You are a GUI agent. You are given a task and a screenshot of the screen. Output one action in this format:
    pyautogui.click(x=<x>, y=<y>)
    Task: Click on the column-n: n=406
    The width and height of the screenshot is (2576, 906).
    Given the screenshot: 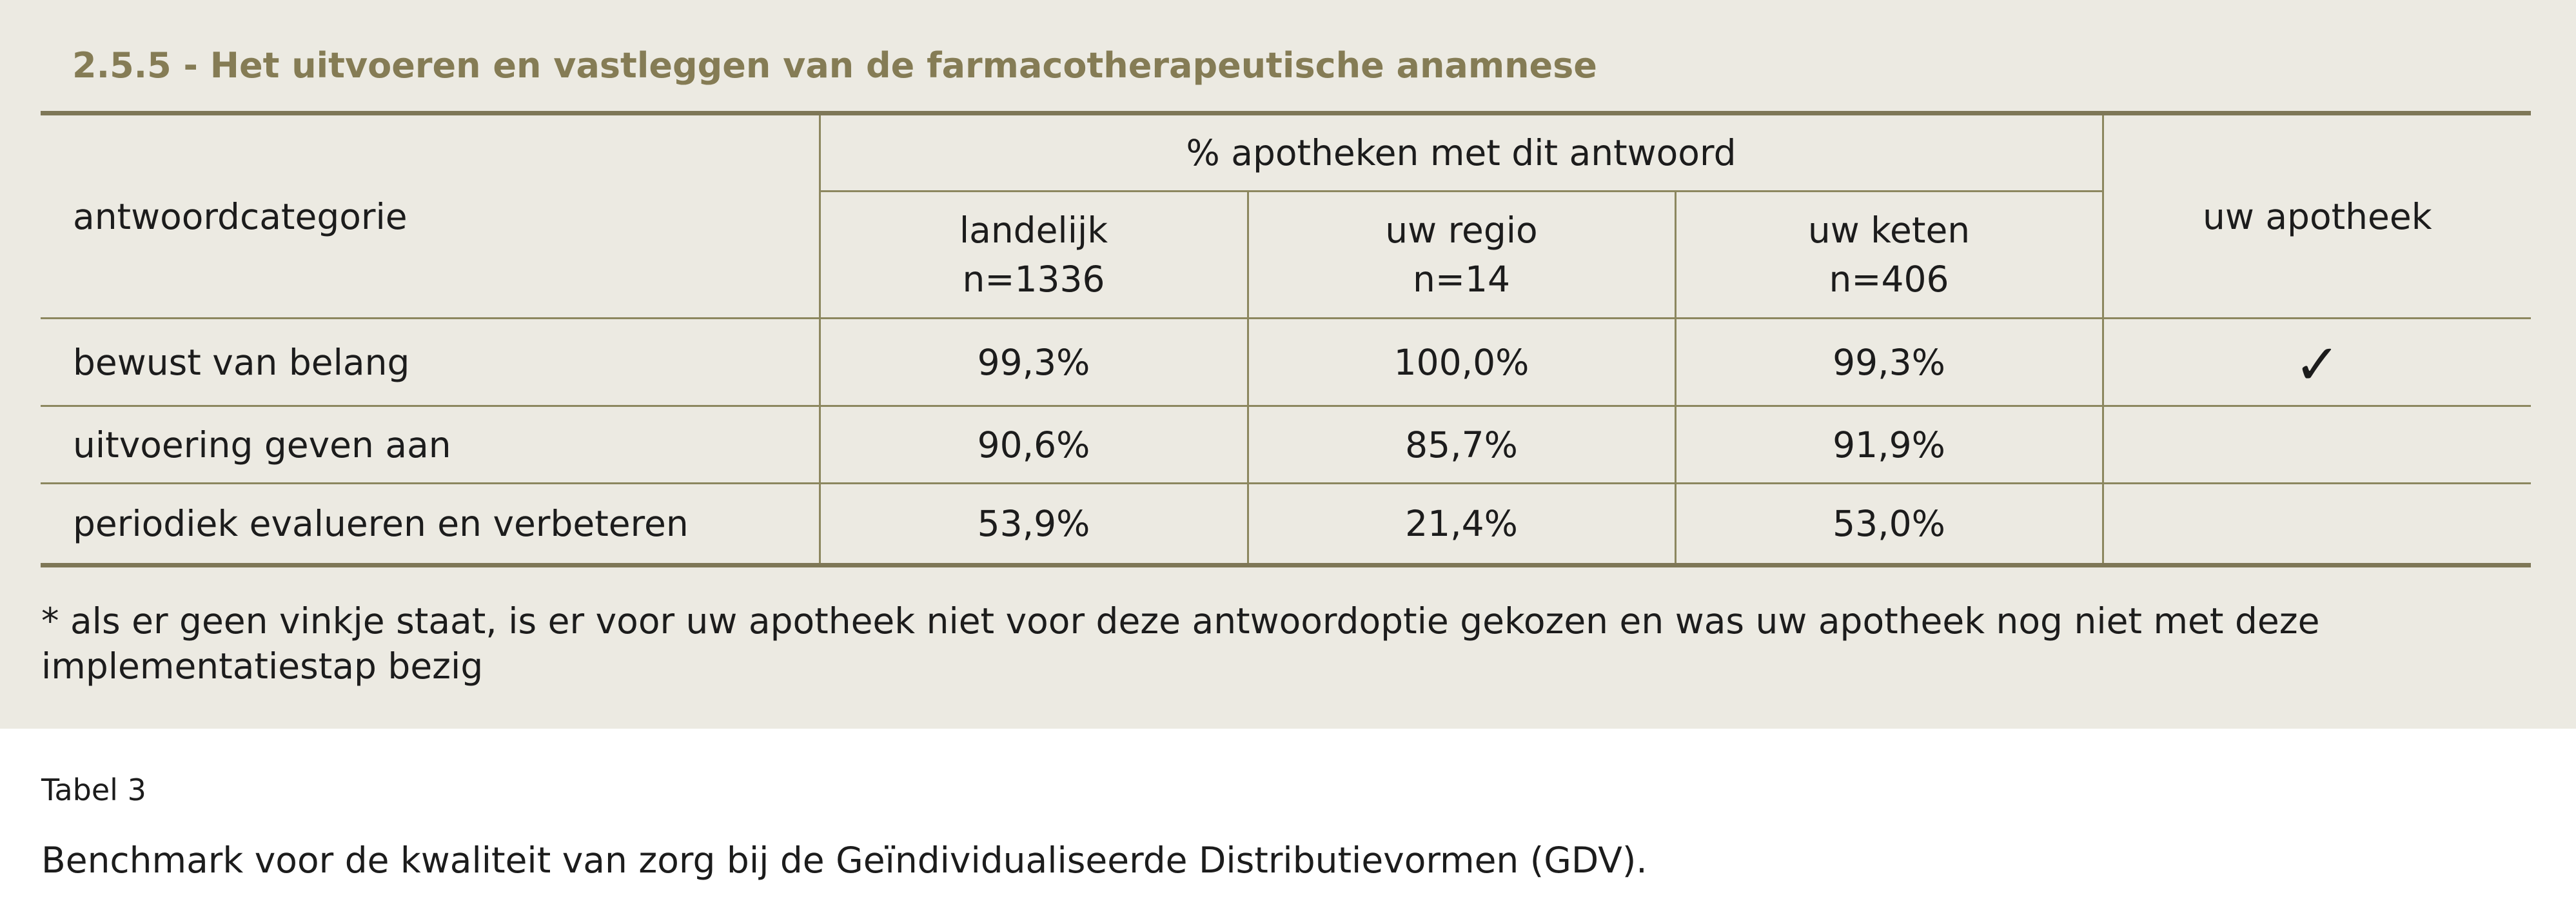 What is the action you would take?
    pyautogui.click(x=1889, y=279)
    